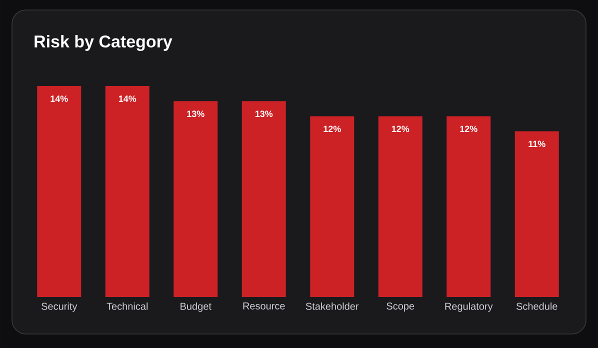  What do you see at coordinates (127, 306) in the screenshot?
I see `x-tick-label: Technical` at bounding box center [127, 306].